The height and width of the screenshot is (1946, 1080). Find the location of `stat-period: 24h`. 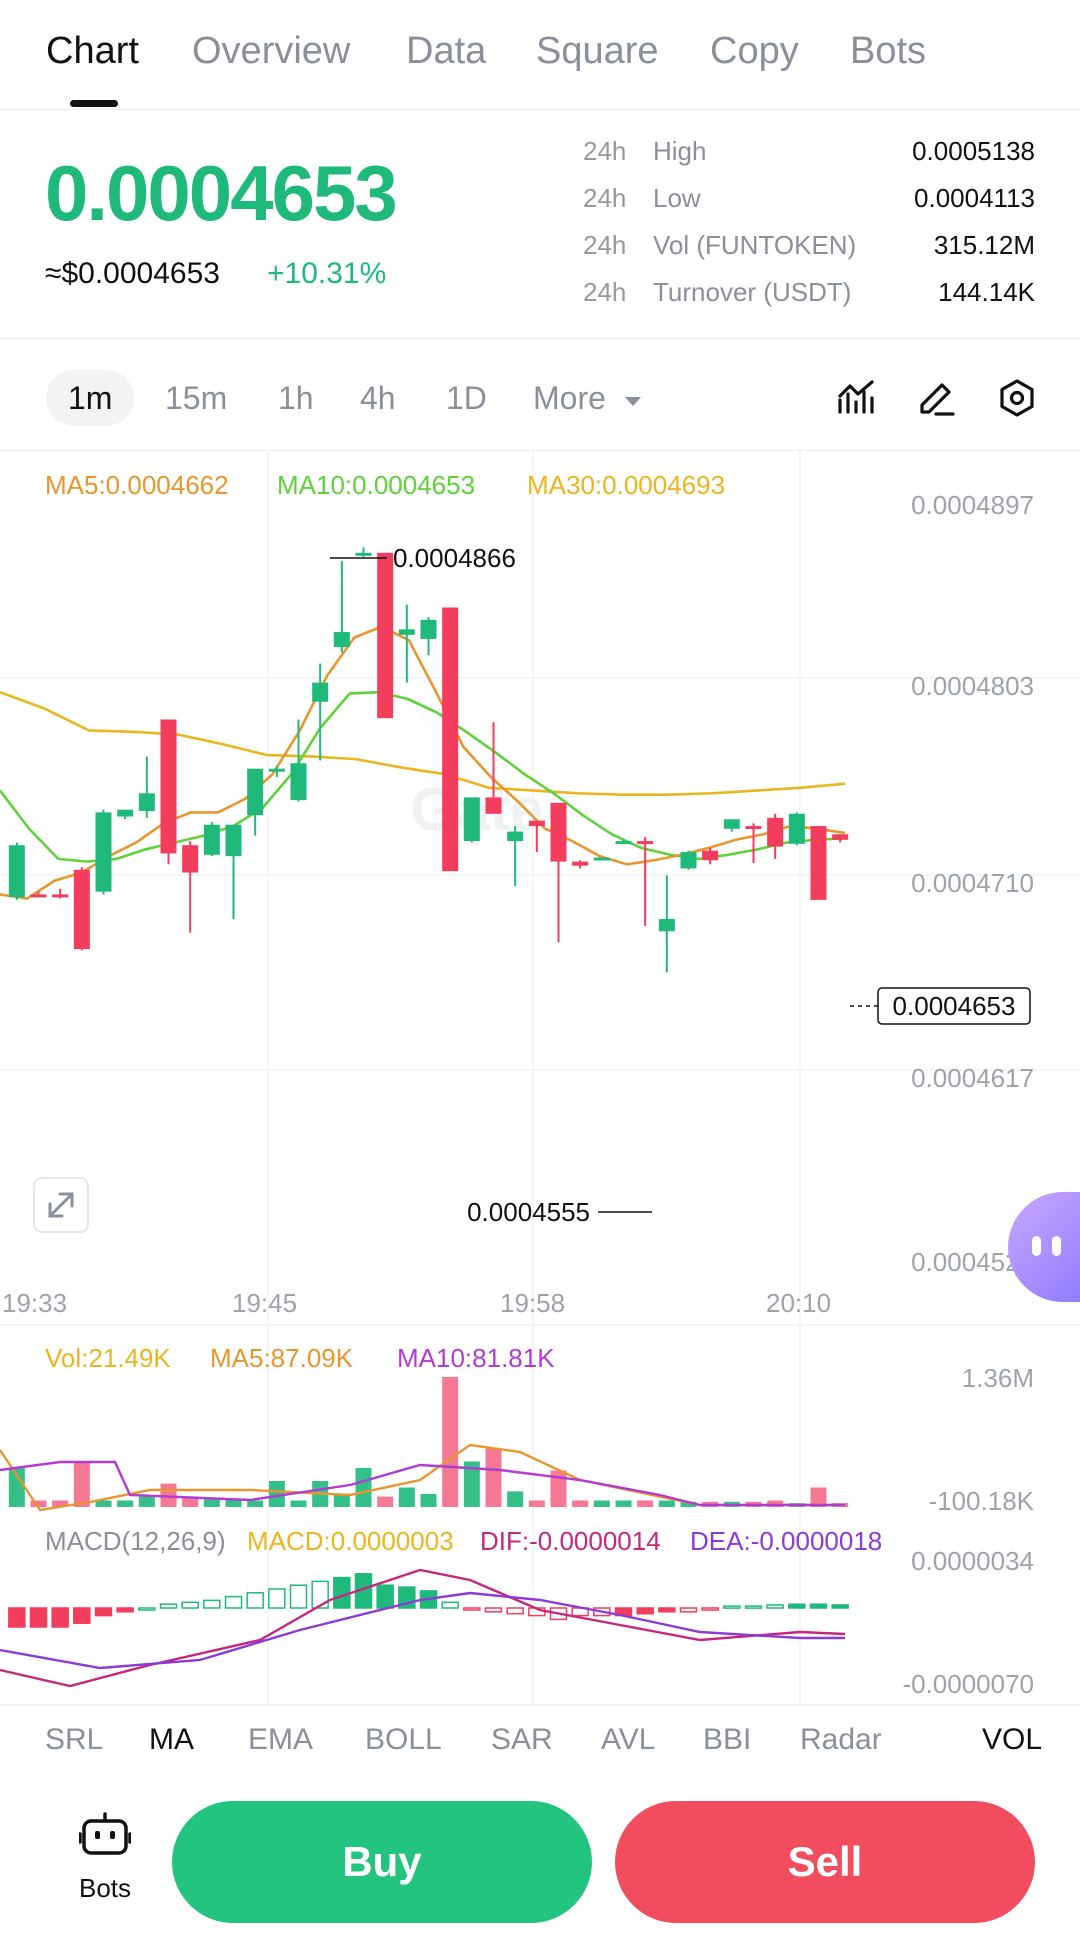

stat-period: 24h is located at coordinates (605, 292).